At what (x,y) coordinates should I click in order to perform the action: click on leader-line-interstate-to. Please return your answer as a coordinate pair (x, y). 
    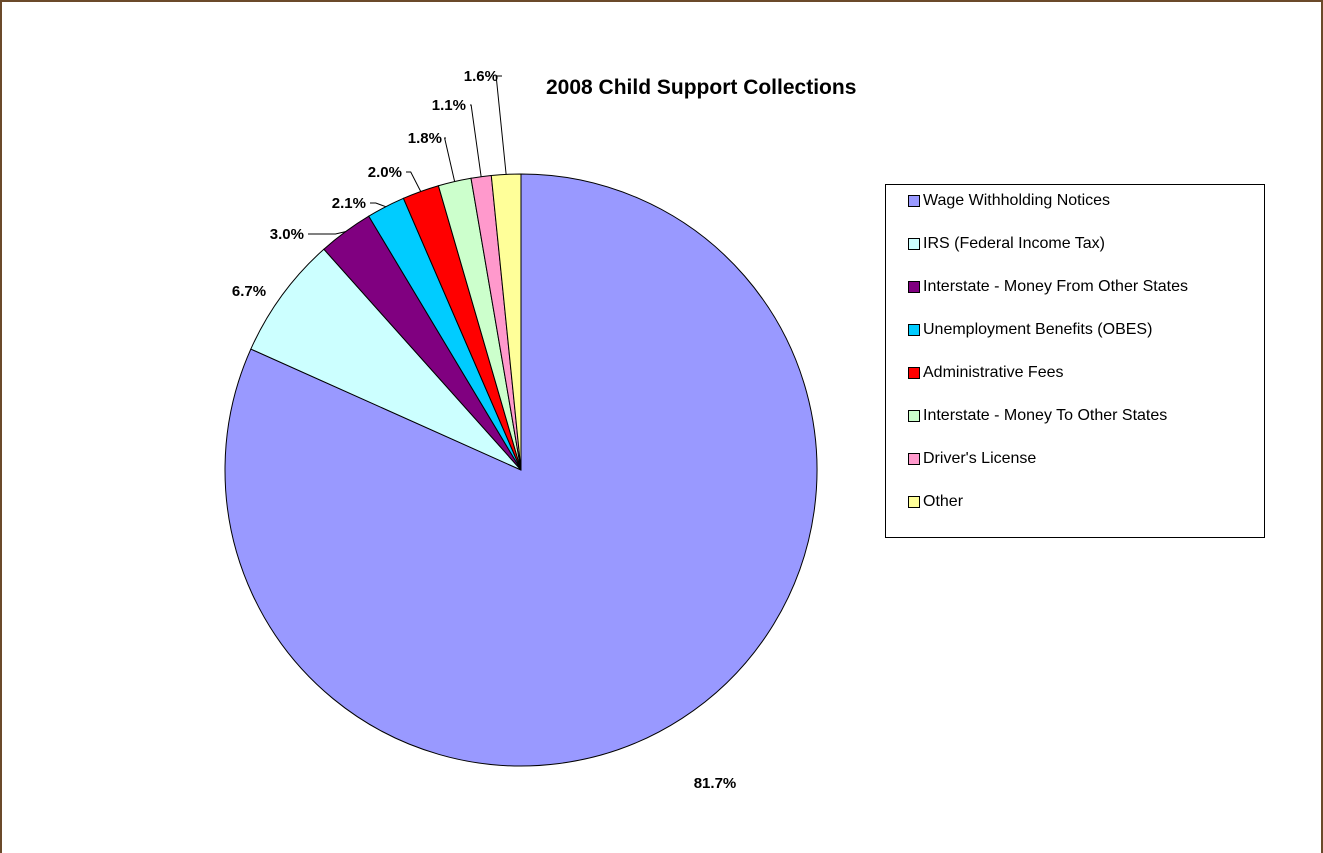
    Looking at the image, I should click on (449, 159).